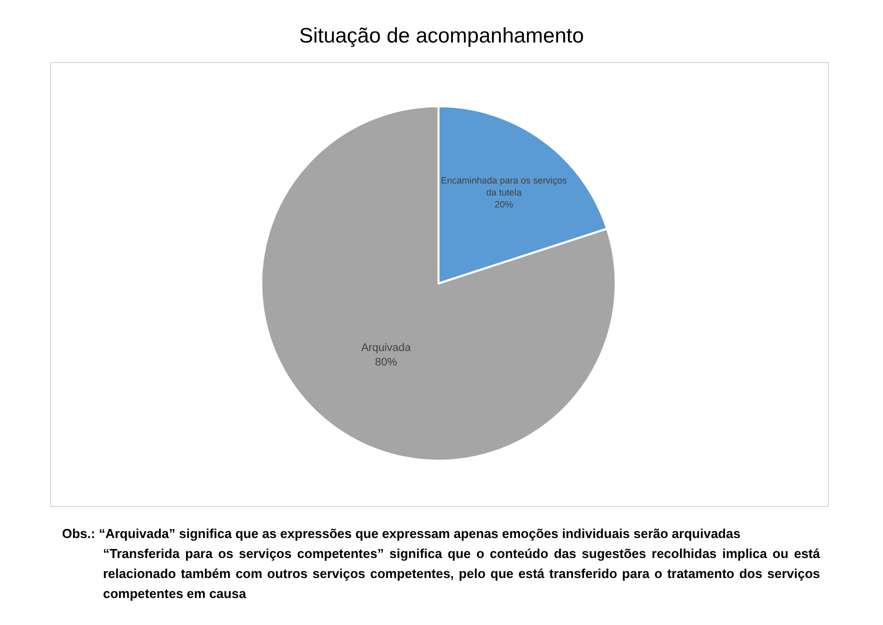 The image size is (883, 625). I want to click on slice-label: Arquivada, so click(386, 348).